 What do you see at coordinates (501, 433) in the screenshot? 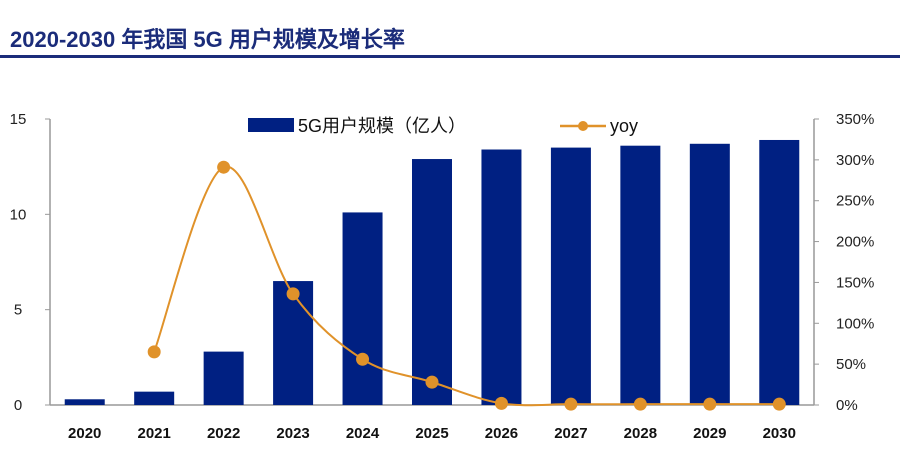
I see `x-tick-label: 2026` at bounding box center [501, 433].